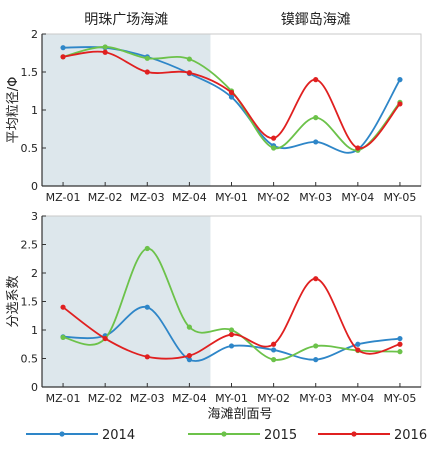 This screenshot has height=455, width=442. Describe the element at coordinates (410, 435) in the screenshot. I see `legend-label-2016: 2016` at that location.